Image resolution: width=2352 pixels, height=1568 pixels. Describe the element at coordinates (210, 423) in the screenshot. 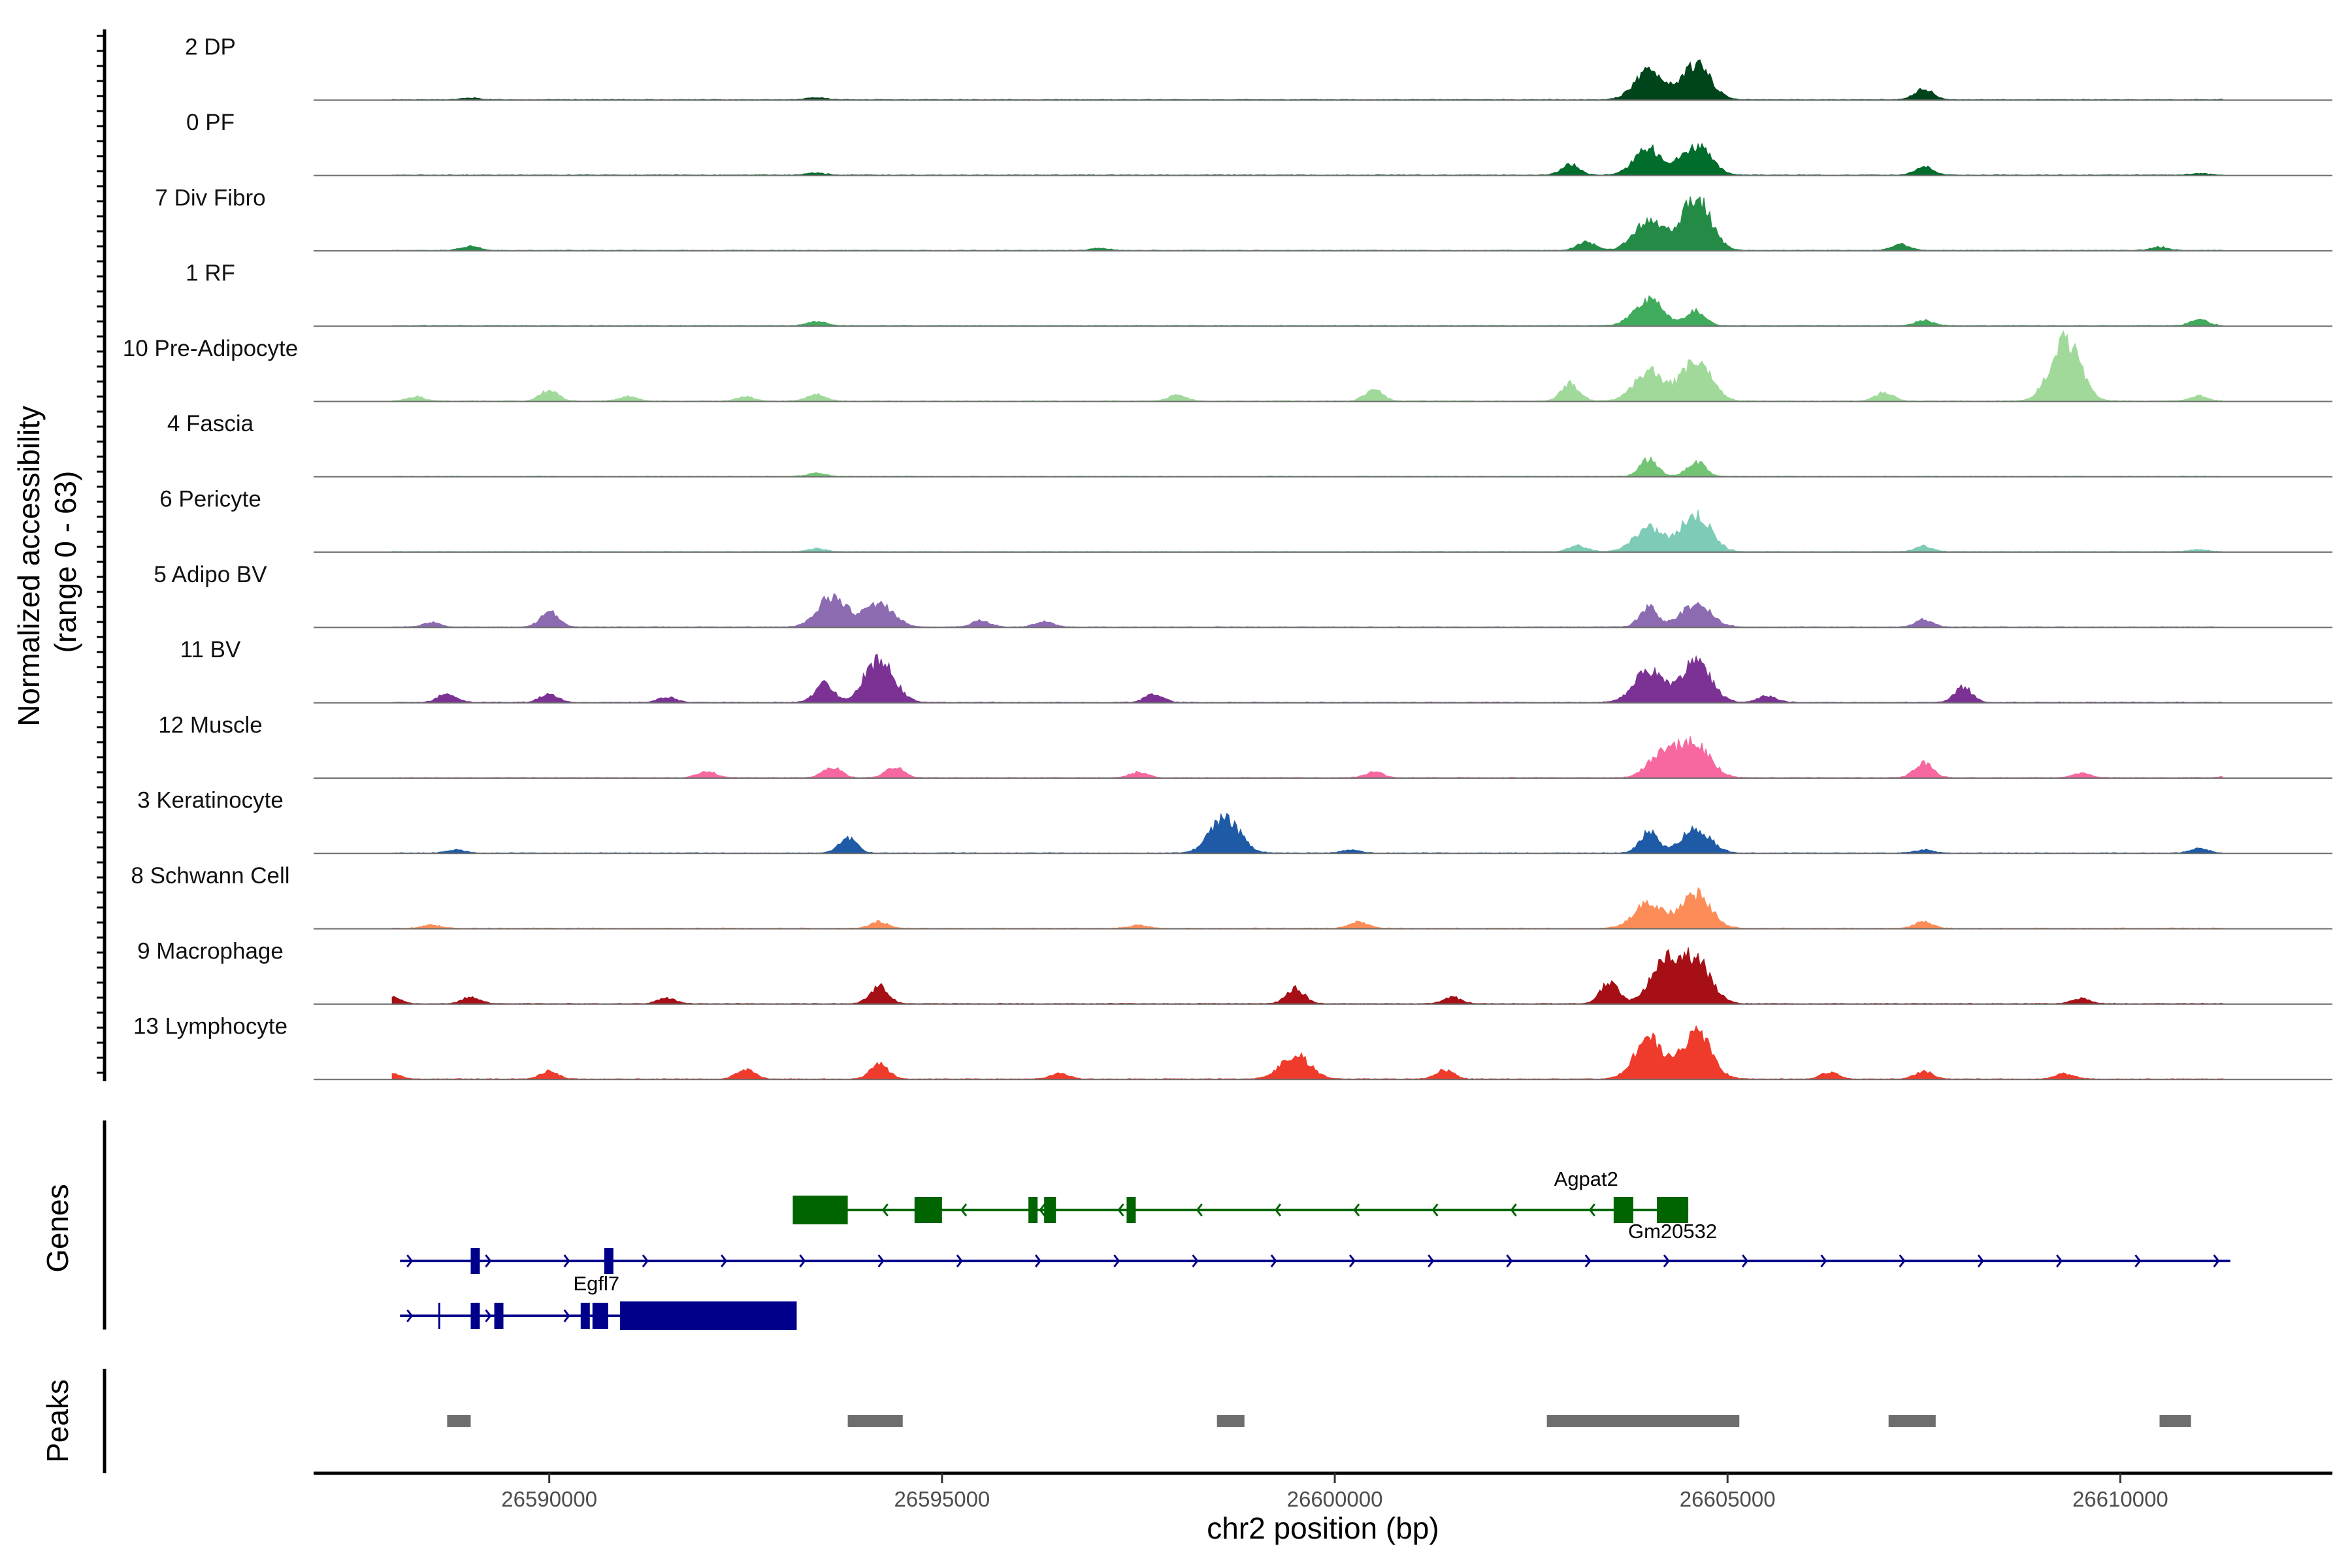

I see `track-label: 4 Fascia` at that location.